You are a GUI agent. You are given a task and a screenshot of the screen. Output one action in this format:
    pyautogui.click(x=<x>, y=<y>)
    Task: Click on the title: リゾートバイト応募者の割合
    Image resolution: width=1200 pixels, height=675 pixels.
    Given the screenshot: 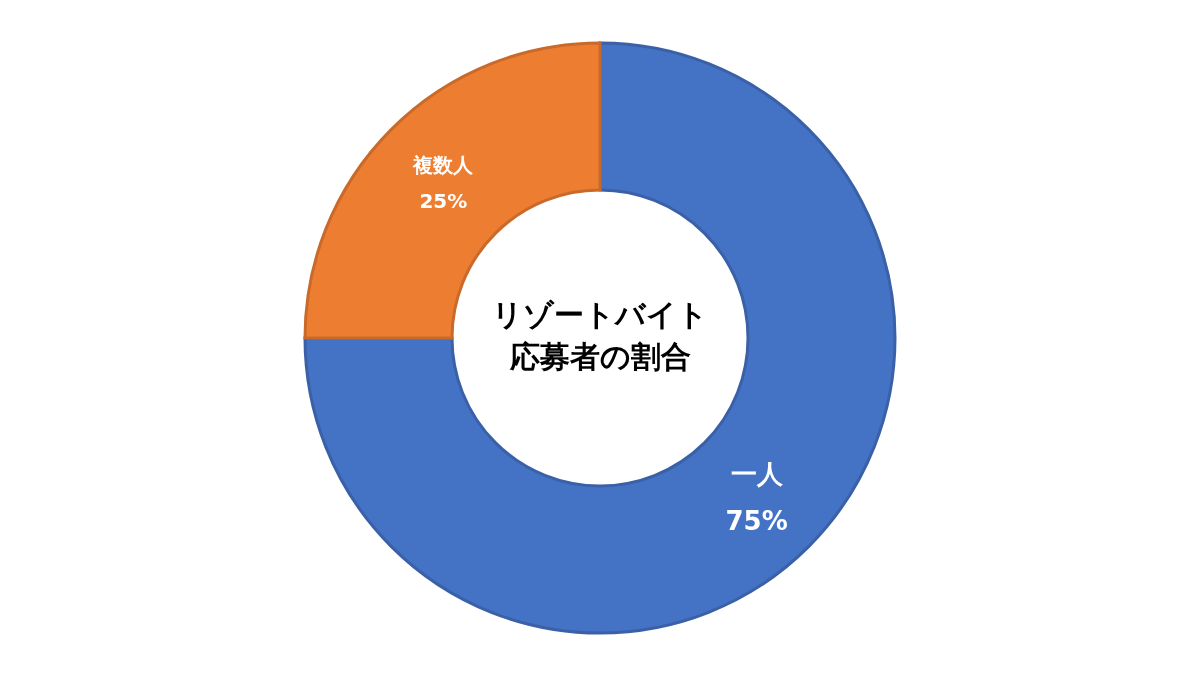 What is the action you would take?
    pyautogui.click(x=600, y=336)
    